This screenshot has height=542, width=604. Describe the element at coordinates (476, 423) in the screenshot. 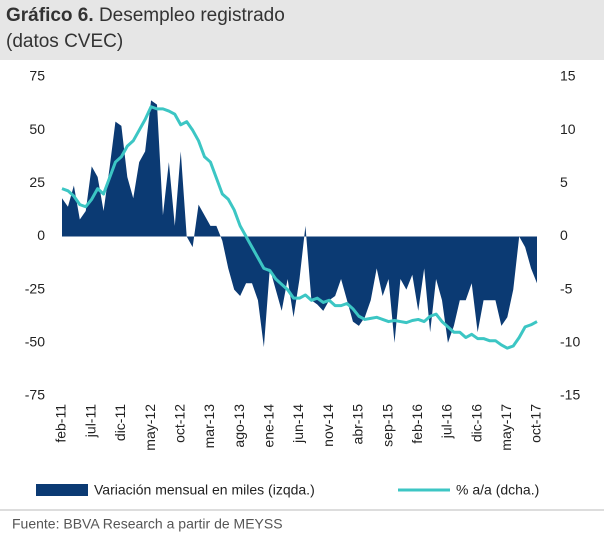

I see `x-tick-label: dic-16` at that location.